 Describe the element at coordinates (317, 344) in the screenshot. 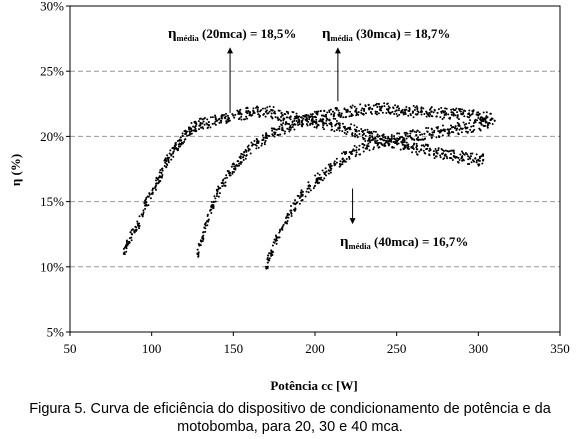

I see `x-axis-ticks: 50 100 150 200 250 300 350` at that location.